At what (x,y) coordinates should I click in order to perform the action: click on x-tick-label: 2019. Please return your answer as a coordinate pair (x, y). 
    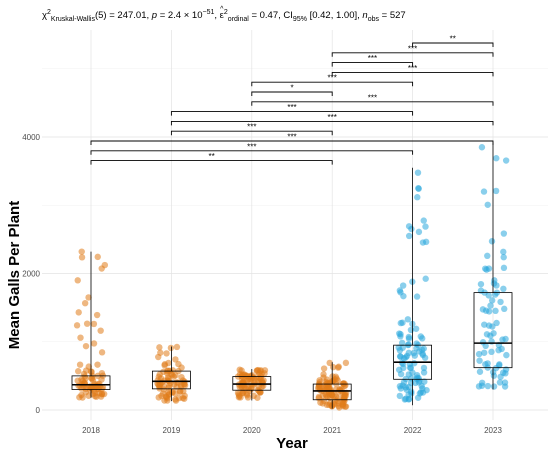
    Looking at the image, I should click on (172, 430).